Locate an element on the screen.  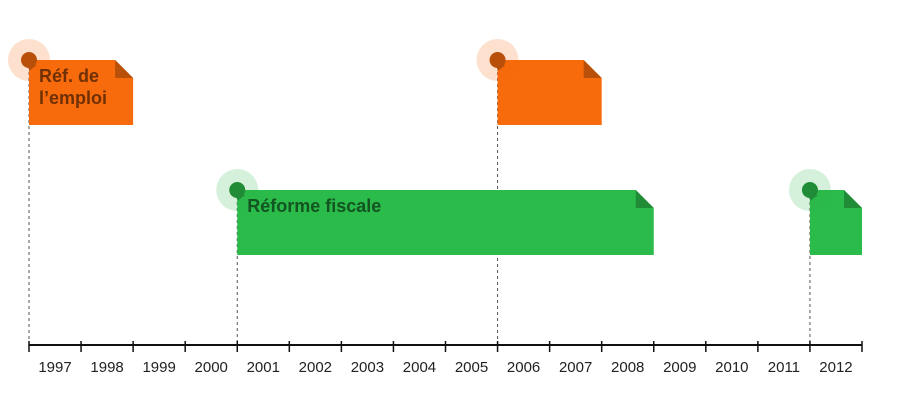
x-tick-label: 1998 is located at coordinates (106, 367).